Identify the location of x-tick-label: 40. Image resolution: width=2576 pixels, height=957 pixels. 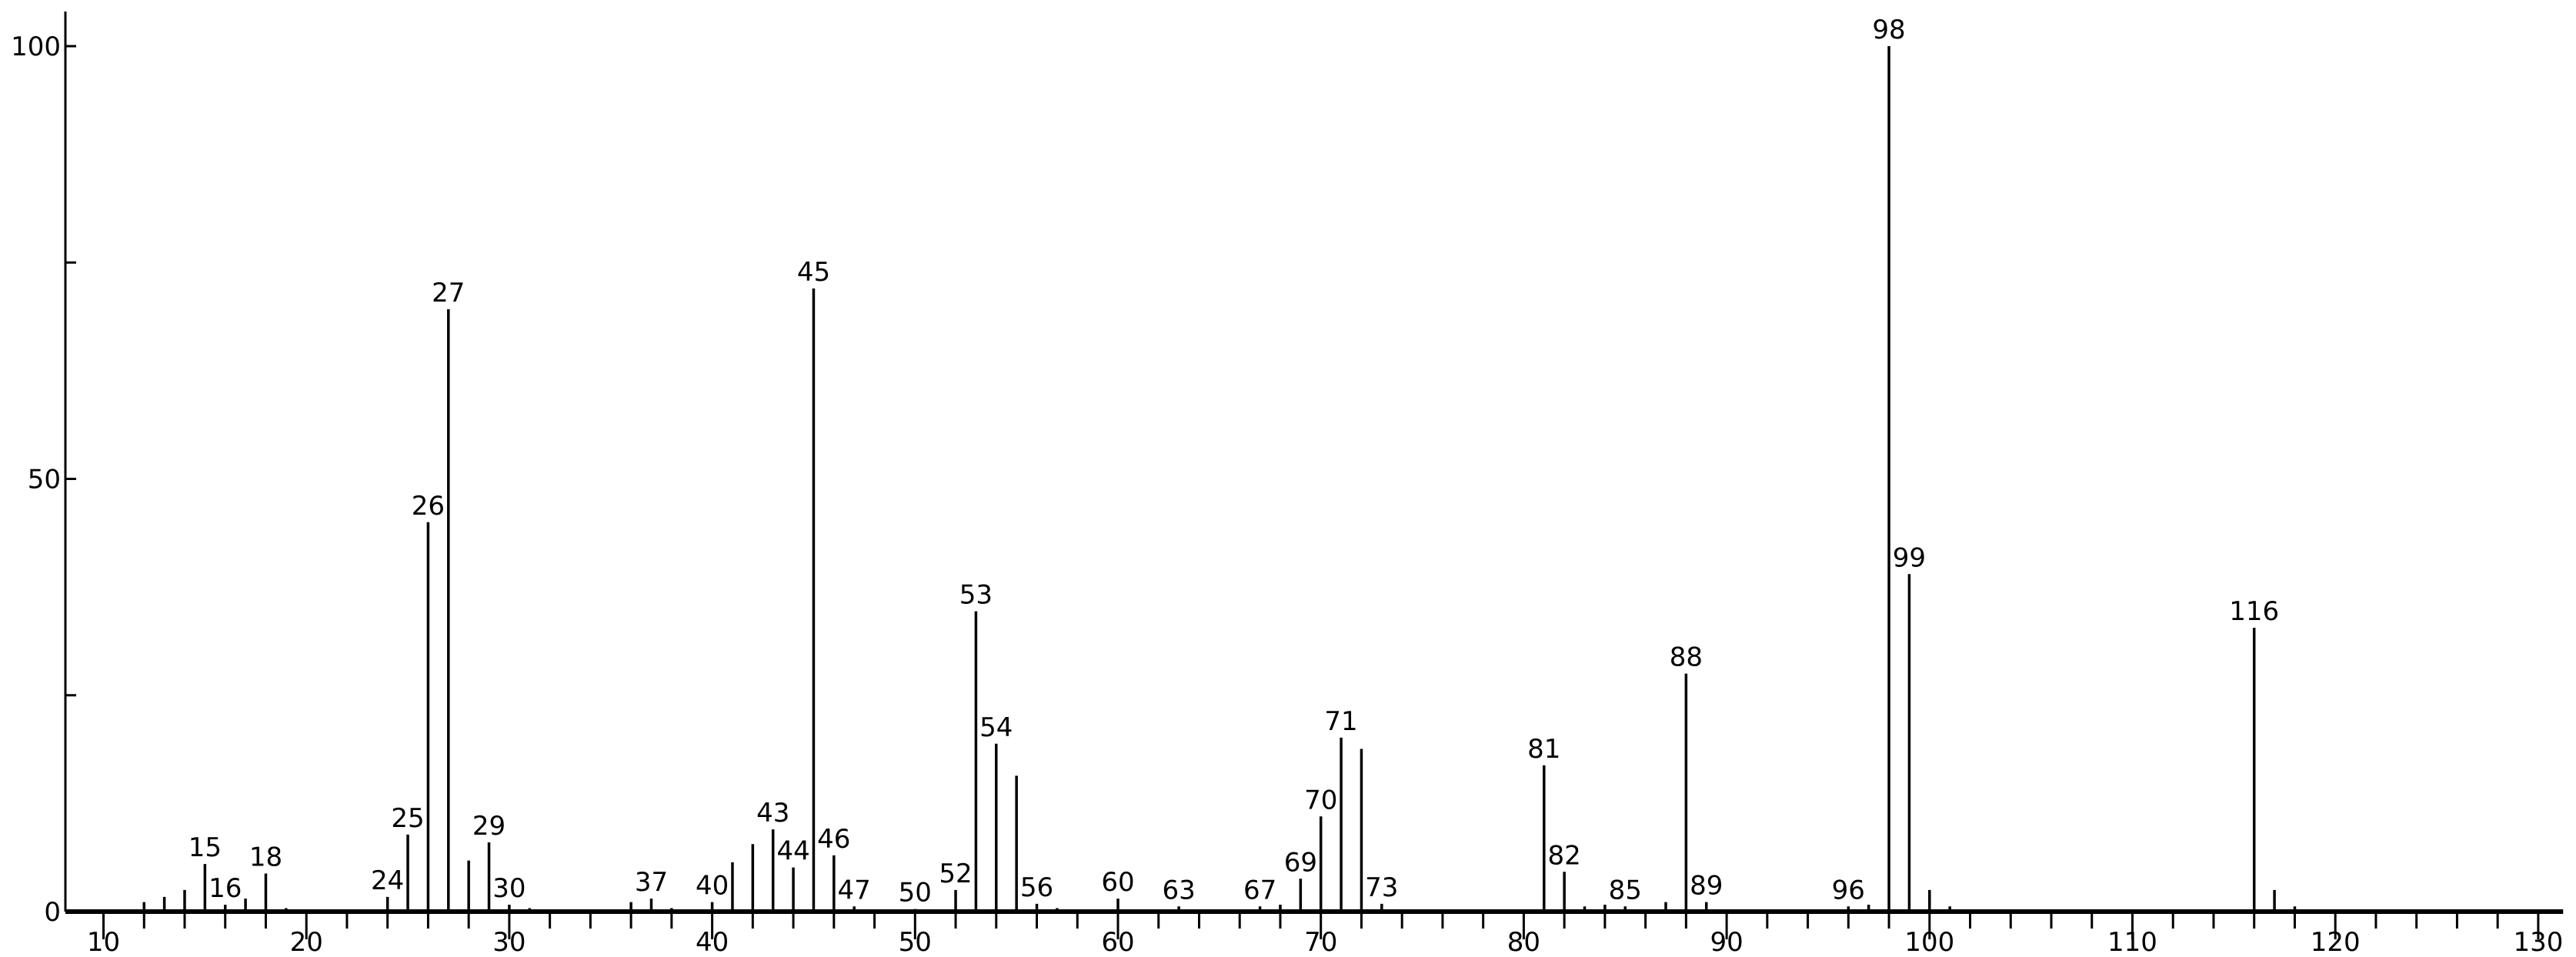
(713, 942).